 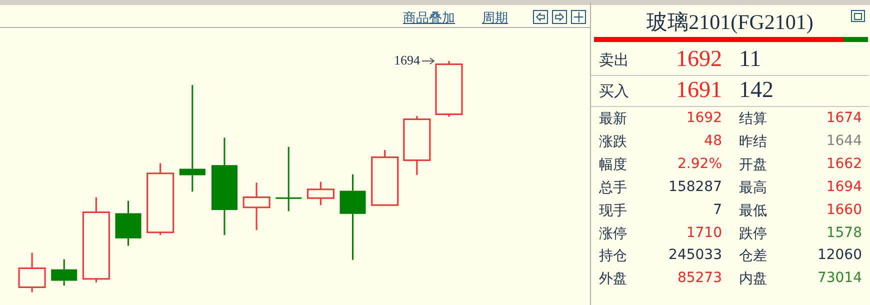 What do you see at coordinates (613, 279) in the screenshot?
I see `text: 外盘` at bounding box center [613, 279].